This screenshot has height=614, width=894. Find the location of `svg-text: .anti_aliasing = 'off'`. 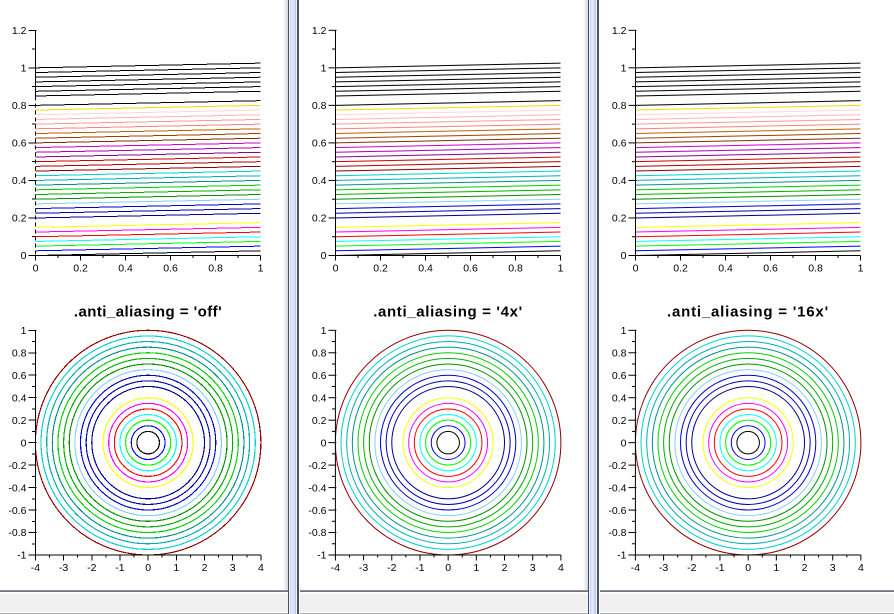

svg-text: .anti_aliasing = 'off' is located at coordinates (148, 312).